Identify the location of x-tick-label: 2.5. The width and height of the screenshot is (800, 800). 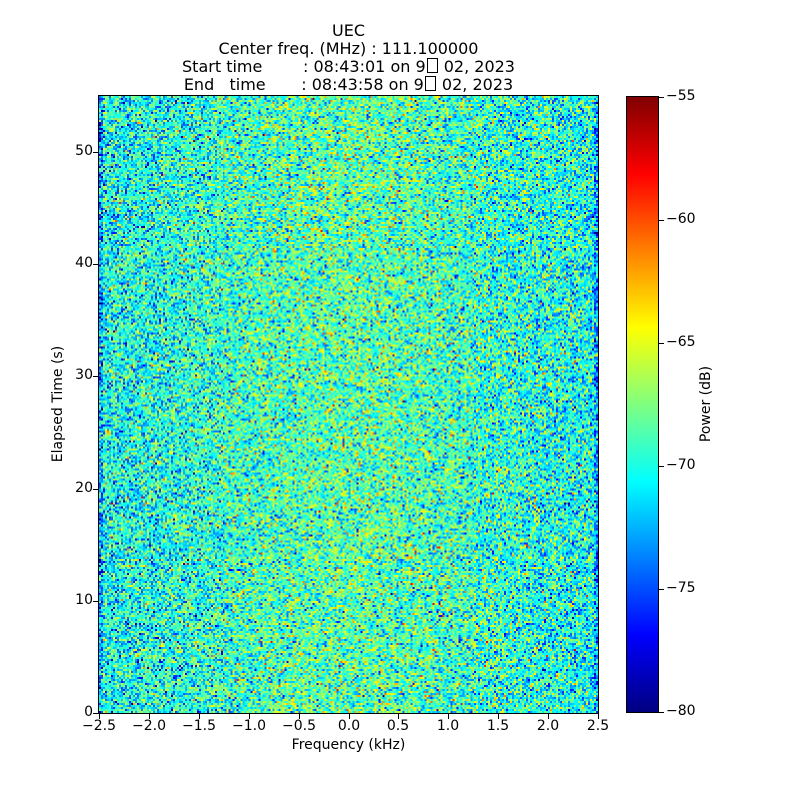
(598, 726).